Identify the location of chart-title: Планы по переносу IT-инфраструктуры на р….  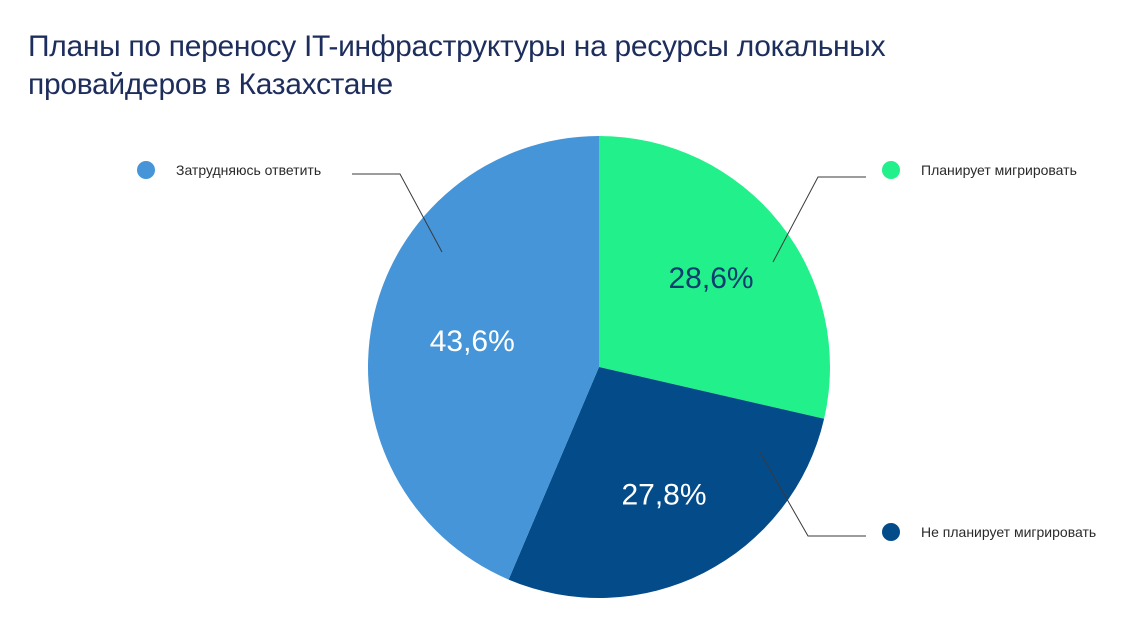
(457, 65).